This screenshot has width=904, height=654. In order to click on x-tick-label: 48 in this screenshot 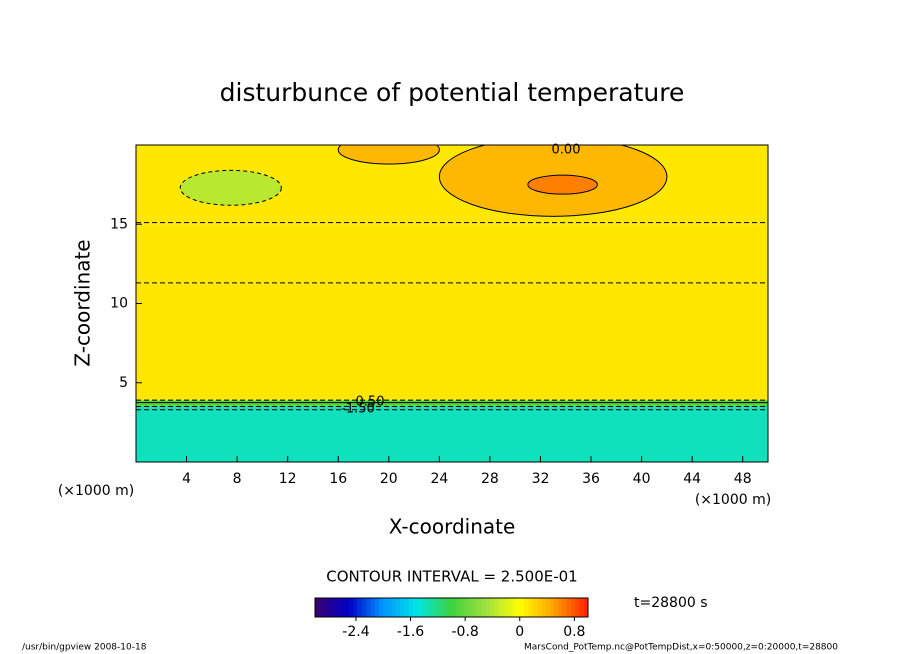, I will do `click(743, 479)`.